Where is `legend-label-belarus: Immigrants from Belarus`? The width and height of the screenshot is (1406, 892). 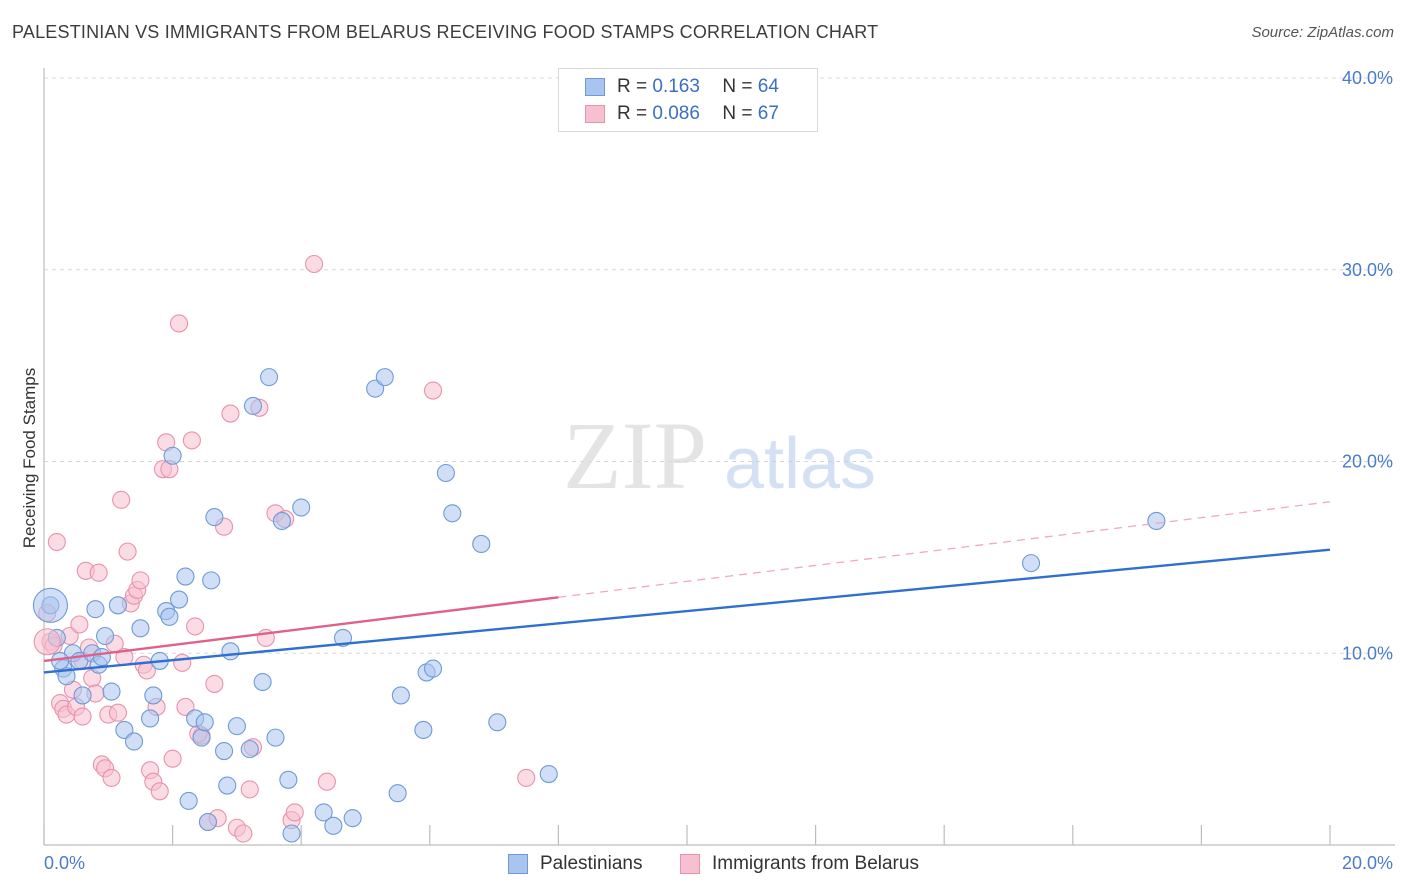 legend-label-belarus: Immigrants from Belarus is located at coordinates (815, 863).